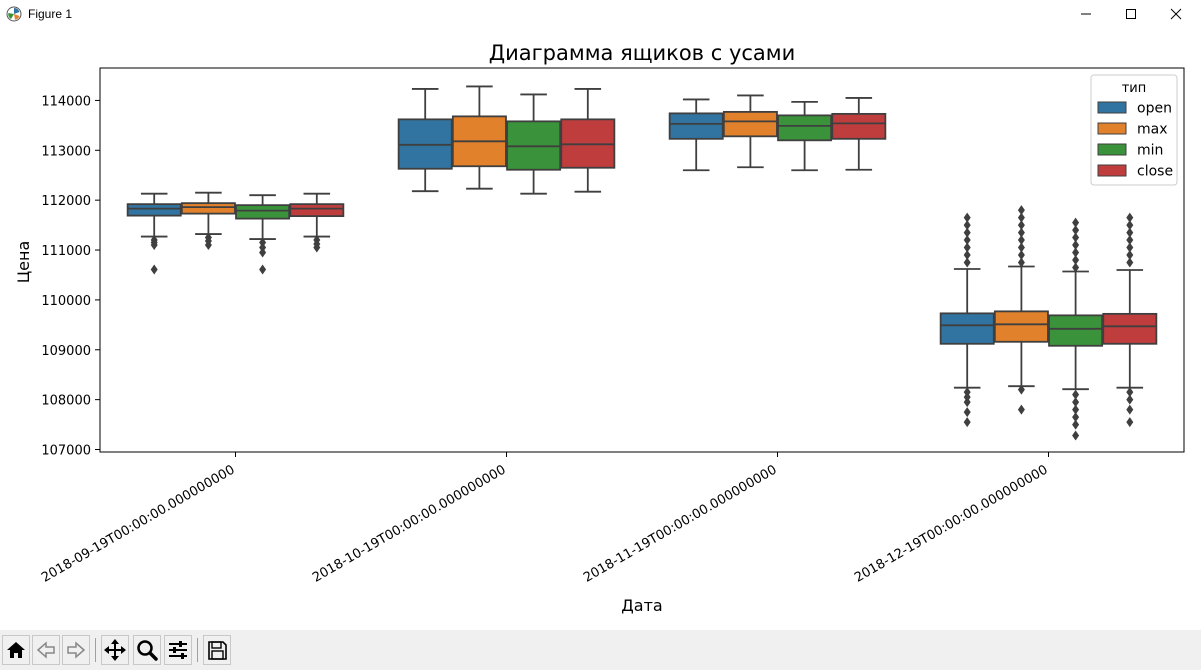  What do you see at coordinates (642, 53) in the screenshot?
I see `chart-title: Диаграмма ящиков с усами` at bounding box center [642, 53].